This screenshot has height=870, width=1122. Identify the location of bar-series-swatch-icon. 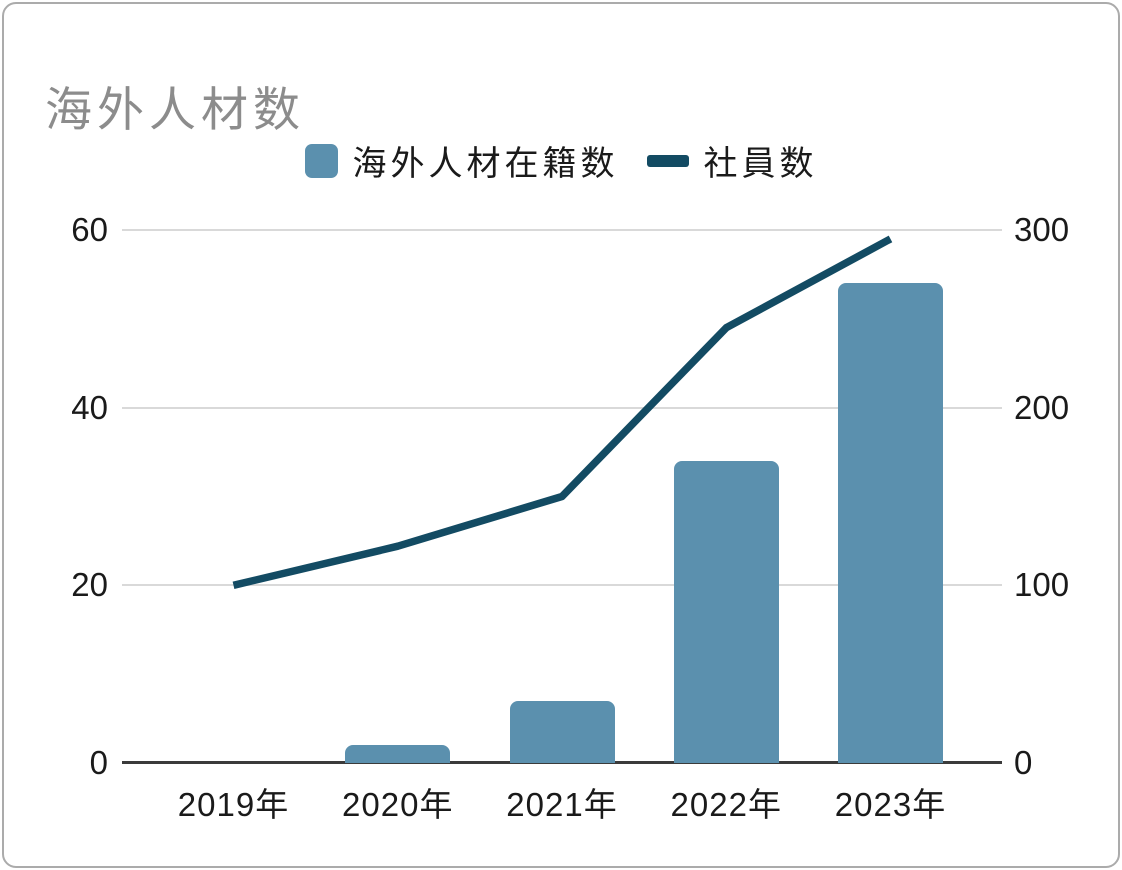
(321, 160).